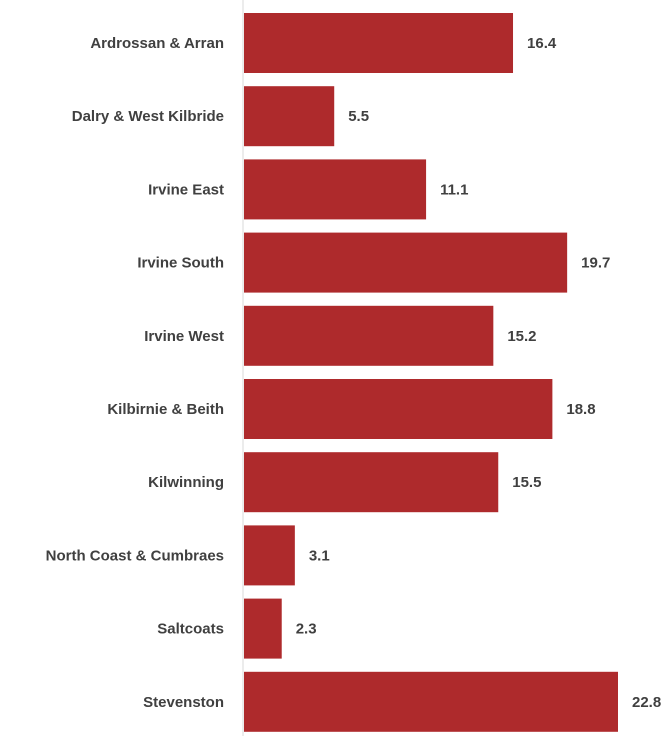  What do you see at coordinates (306, 629) in the screenshot?
I see `value-label: 2.3` at bounding box center [306, 629].